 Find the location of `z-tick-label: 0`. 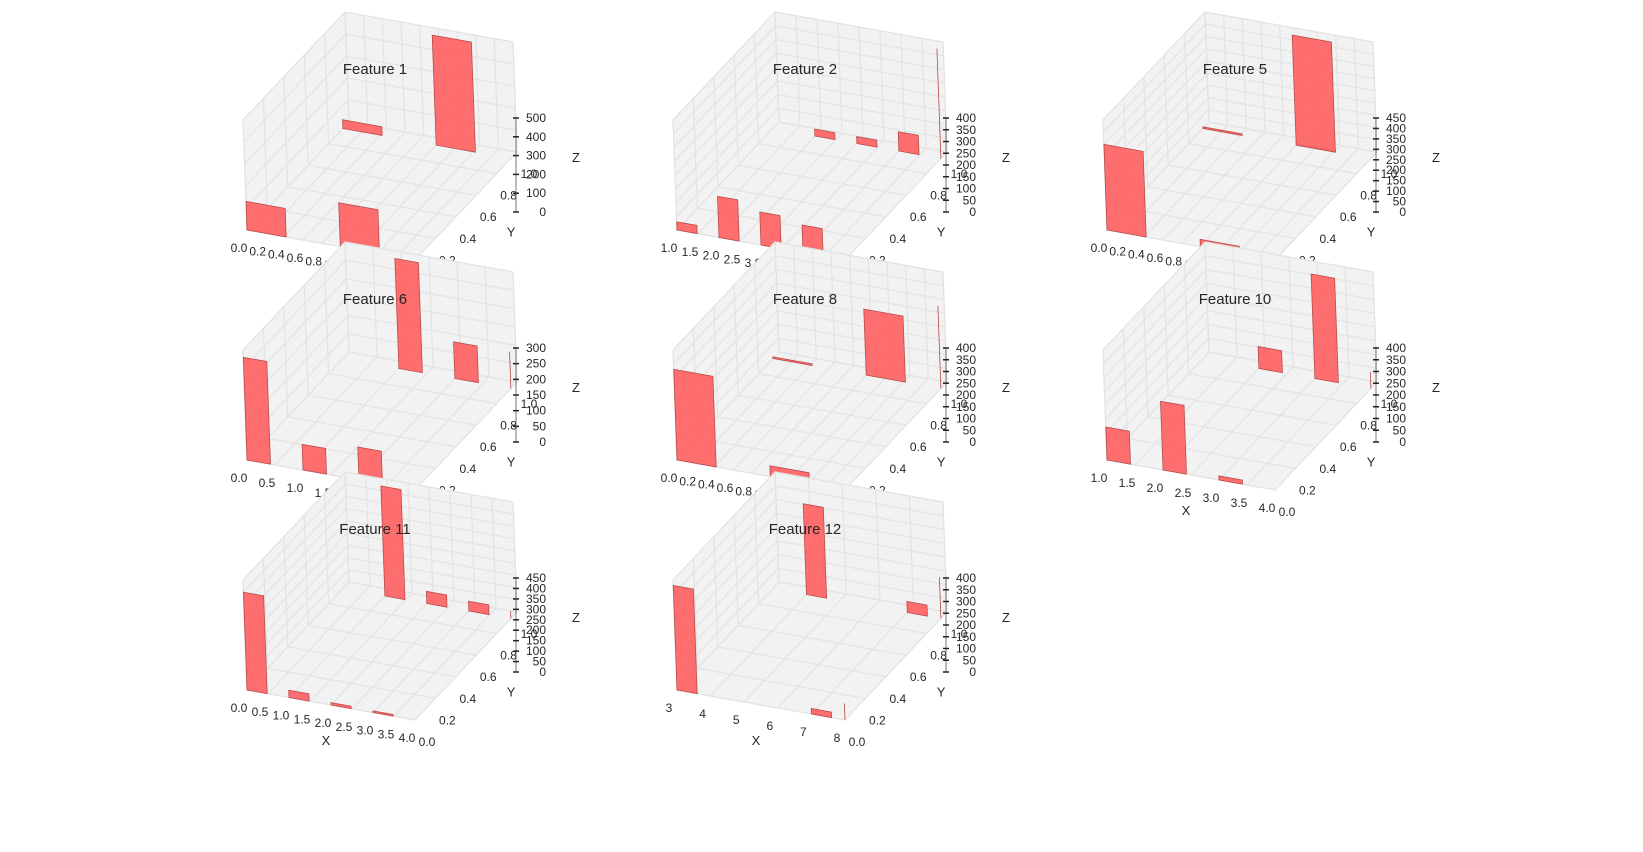

z-tick-label: 0 is located at coordinates (1402, 442).